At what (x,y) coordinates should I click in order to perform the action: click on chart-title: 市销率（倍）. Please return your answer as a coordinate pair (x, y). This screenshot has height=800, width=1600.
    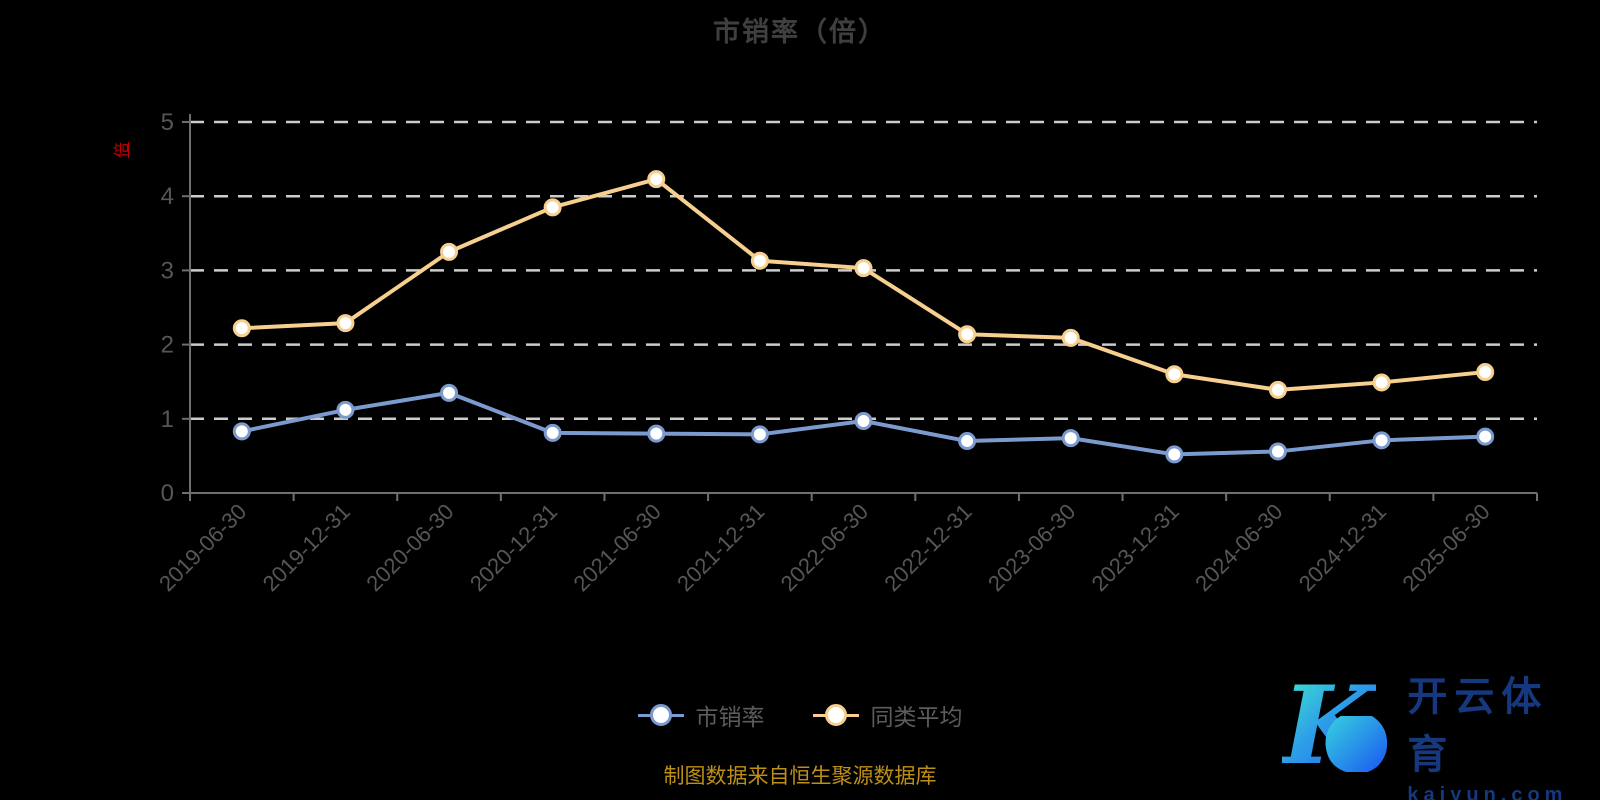
    Looking at the image, I should click on (800, 32).